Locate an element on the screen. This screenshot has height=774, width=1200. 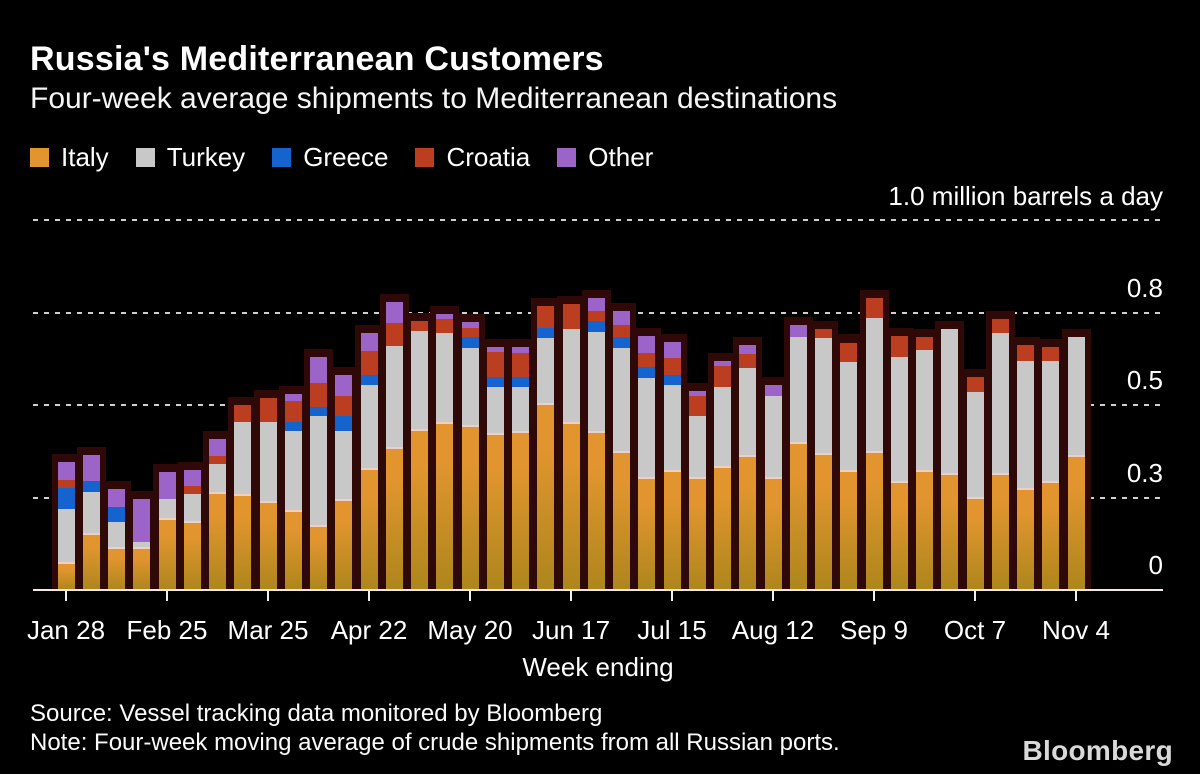
x-axis-tick-label: Sep 9 is located at coordinates (874, 630).